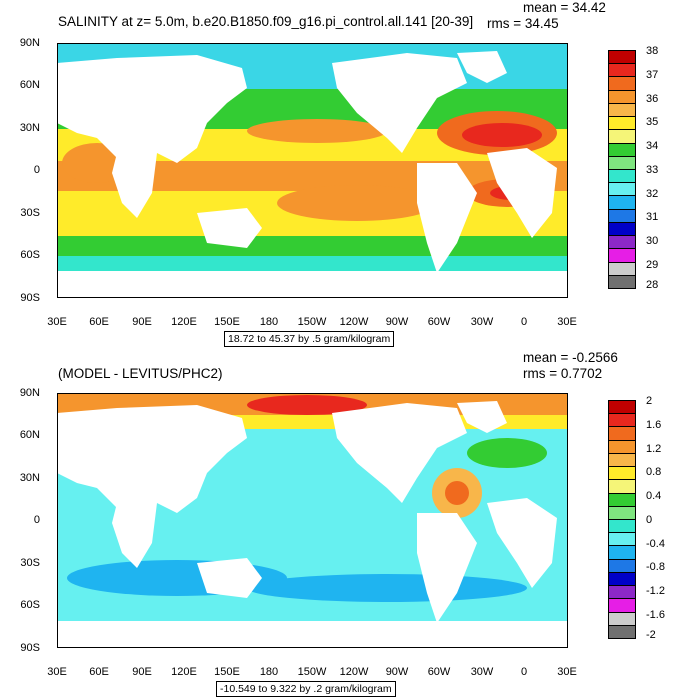 This screenshot has height=700, width=700. Describe the element at coordinates (654, 496) in the screenshot. I see `colorbar-label: 0.4` at that location.